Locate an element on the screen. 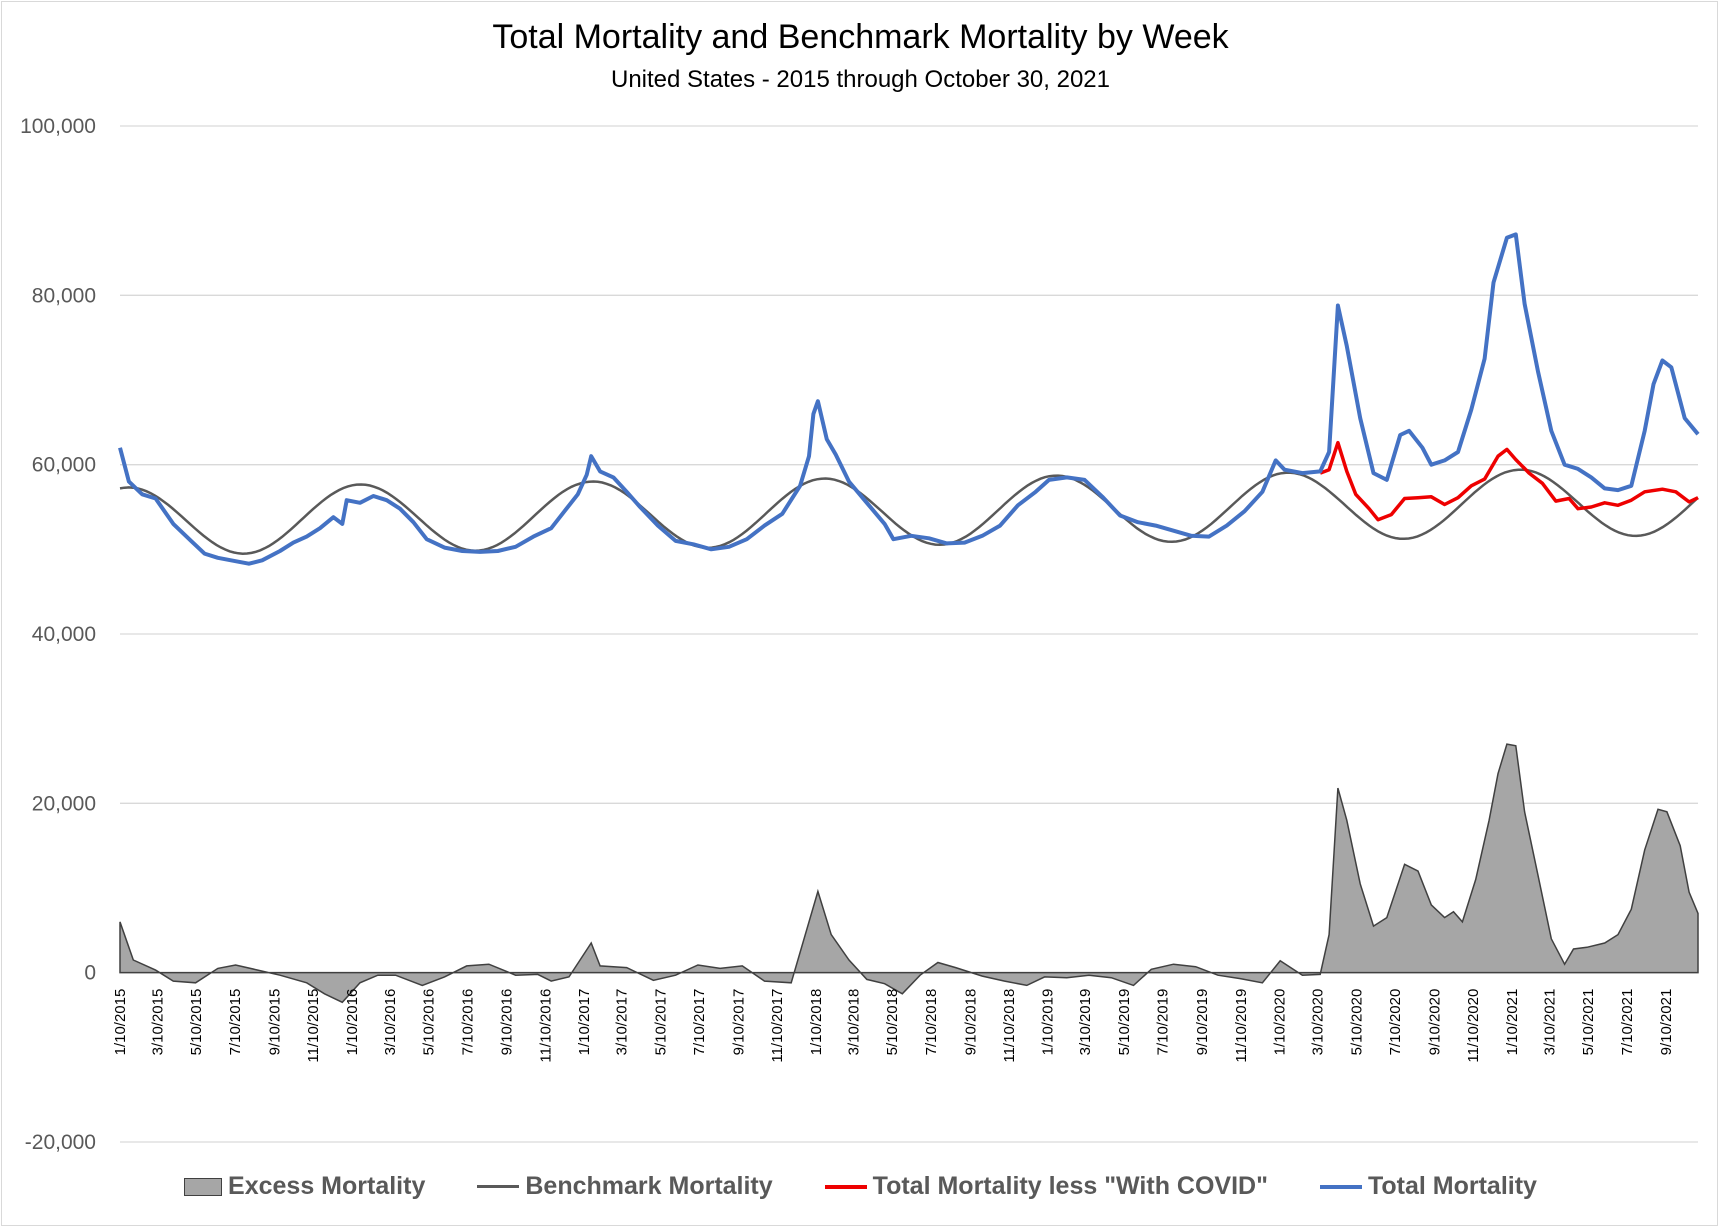  x-tick-label: 3/10/2020 is located at coordinates (1318, 1022).